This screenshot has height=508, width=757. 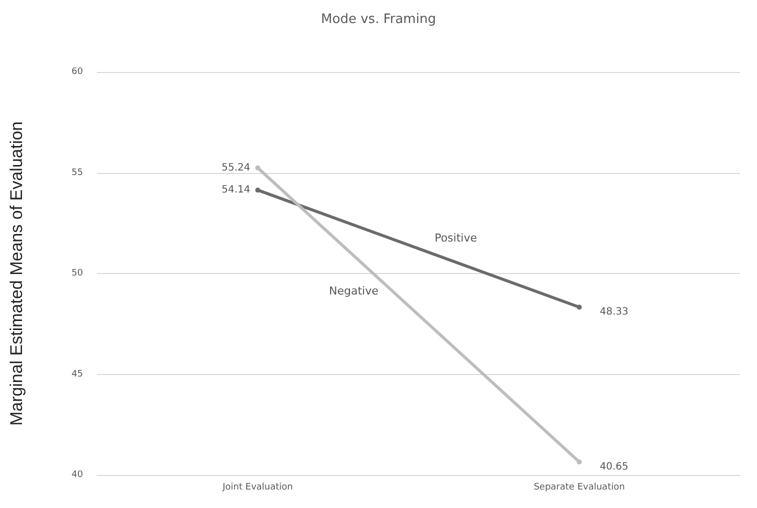 I want to click on y-tick-label: 50, so click(x=78, y=273).